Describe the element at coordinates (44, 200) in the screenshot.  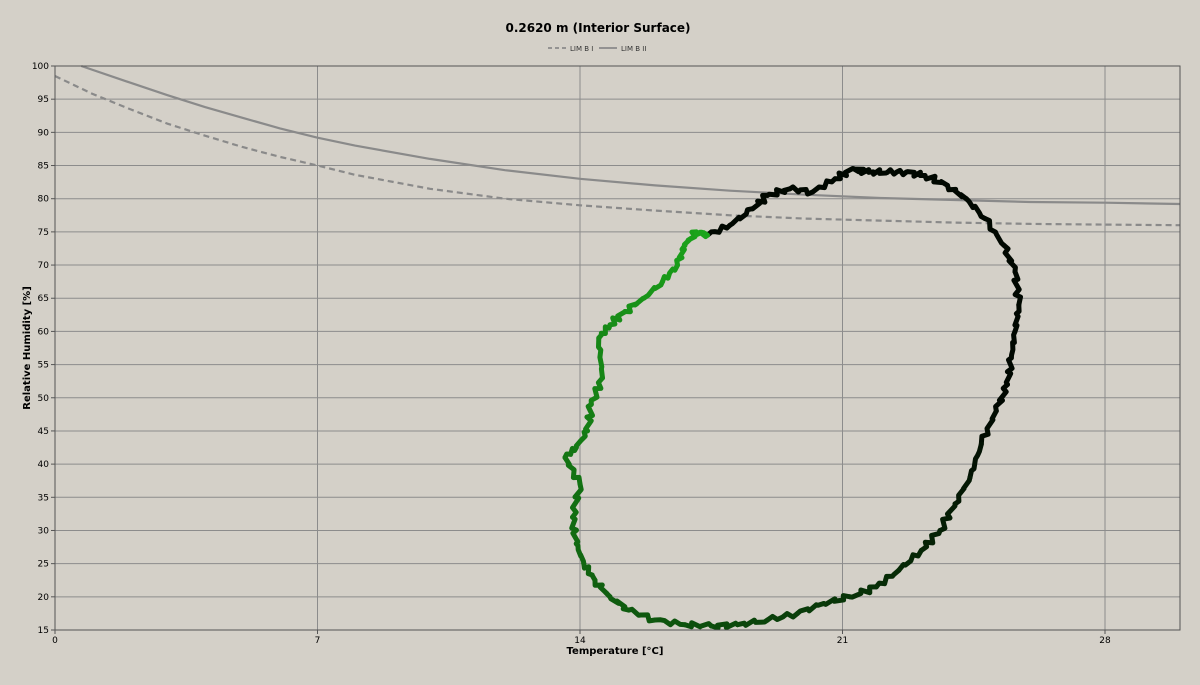
I see `y-tick-label: 80` at that location.